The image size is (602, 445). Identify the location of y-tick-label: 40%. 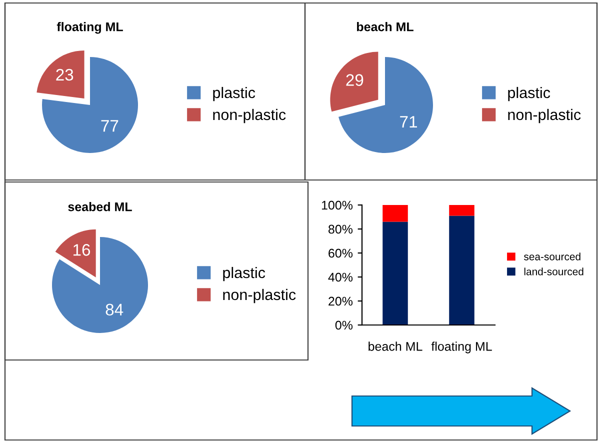
(340, 277).